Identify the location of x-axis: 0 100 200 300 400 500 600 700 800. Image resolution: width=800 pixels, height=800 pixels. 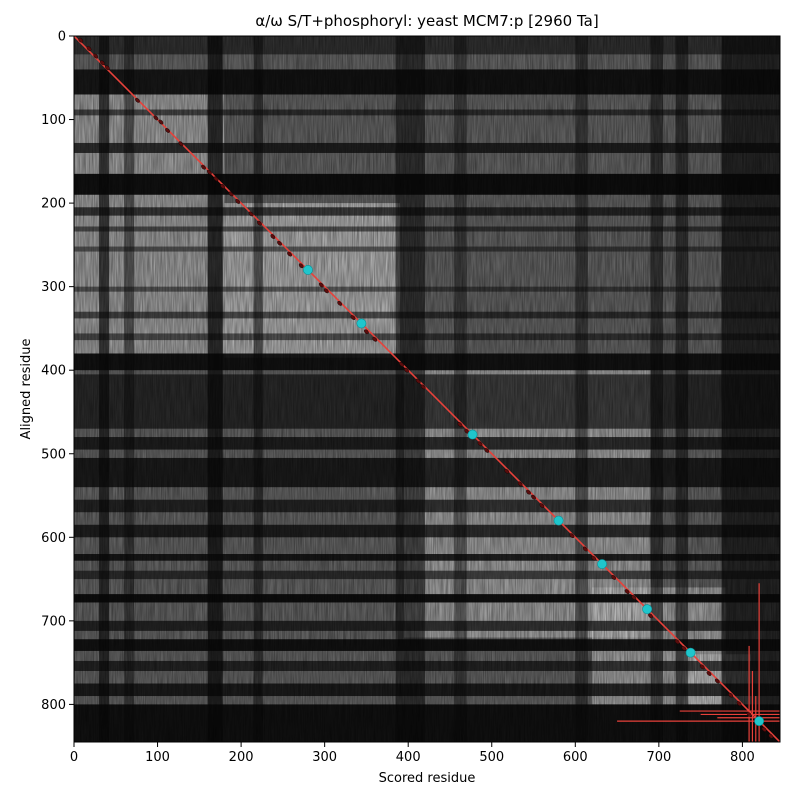
(412, 753).